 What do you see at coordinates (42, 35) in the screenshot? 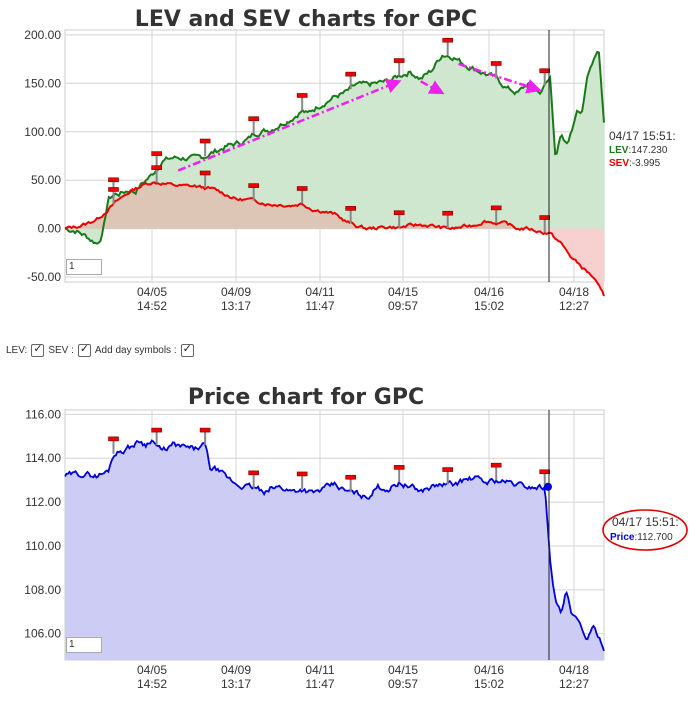
I see `lev-sev-y-tick-label: 200.00` at bounding box center [42, 35].